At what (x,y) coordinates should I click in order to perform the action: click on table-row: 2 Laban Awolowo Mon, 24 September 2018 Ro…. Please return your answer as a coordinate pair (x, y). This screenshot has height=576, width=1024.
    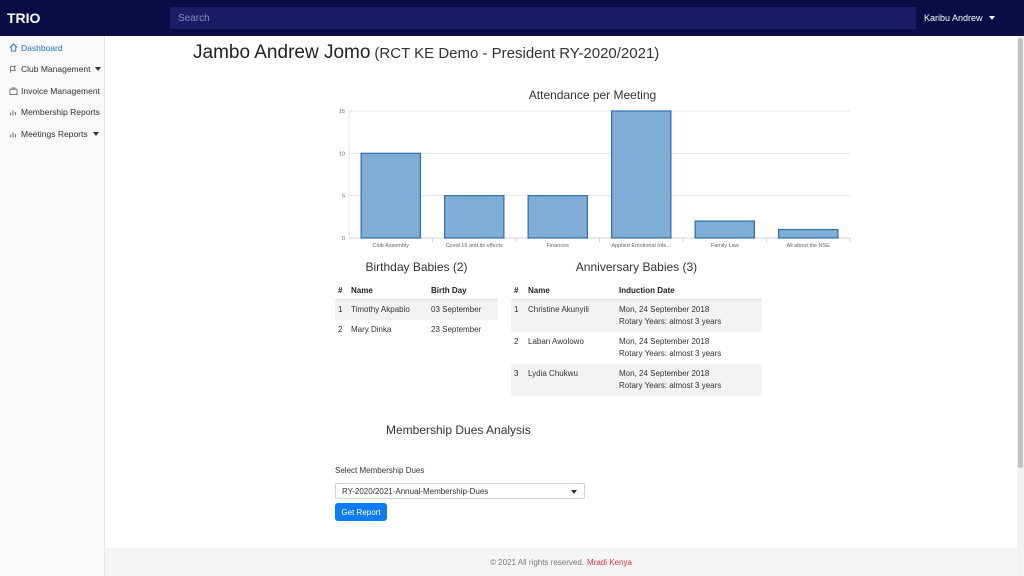
    Looking at the image, I should click on (636, 348).